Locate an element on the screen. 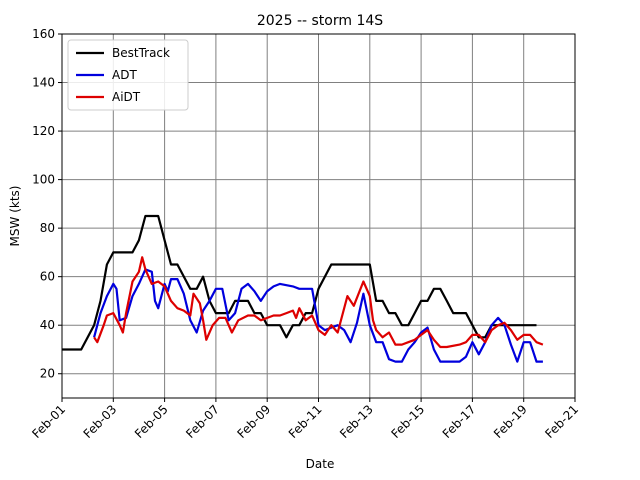 The width and height of the screenshot is (640, 480). x-axis-label: Date is located at coordinates (320, 464).